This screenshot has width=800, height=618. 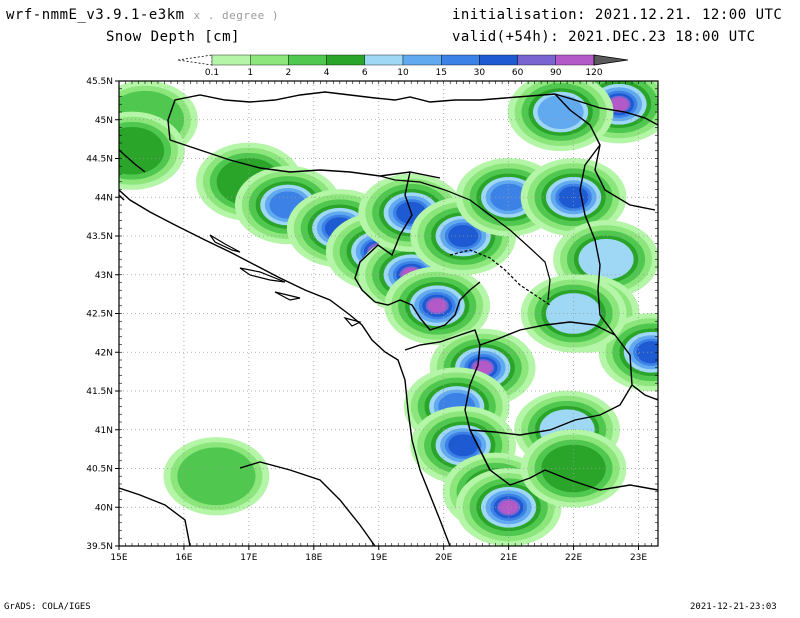 I want to click on lat-label: 43N, so click(x=104, y=276).